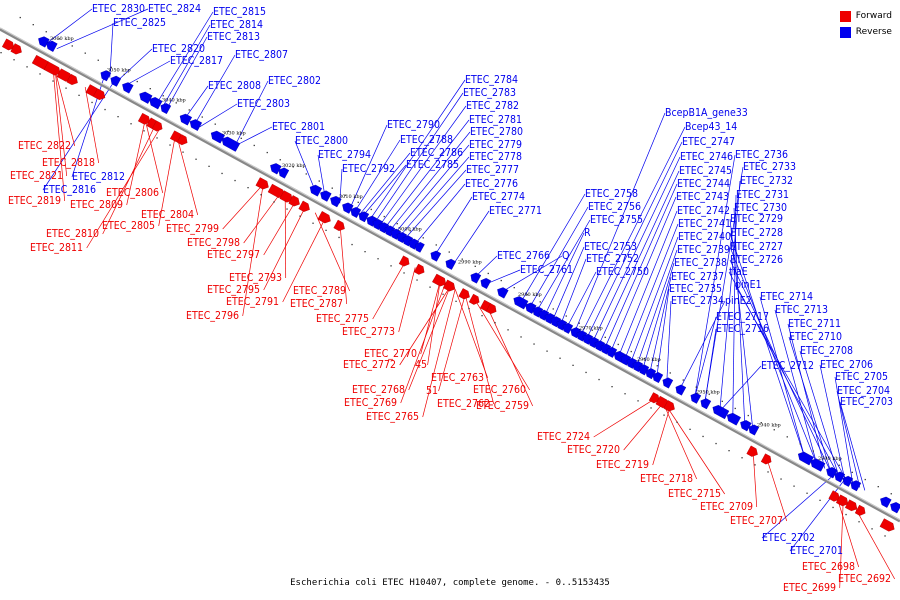  What do you see at coordinates (726, 507) in the screenshot?
I see `forward-gene-label: ETEC_2709` at bounding box center [726, 507].